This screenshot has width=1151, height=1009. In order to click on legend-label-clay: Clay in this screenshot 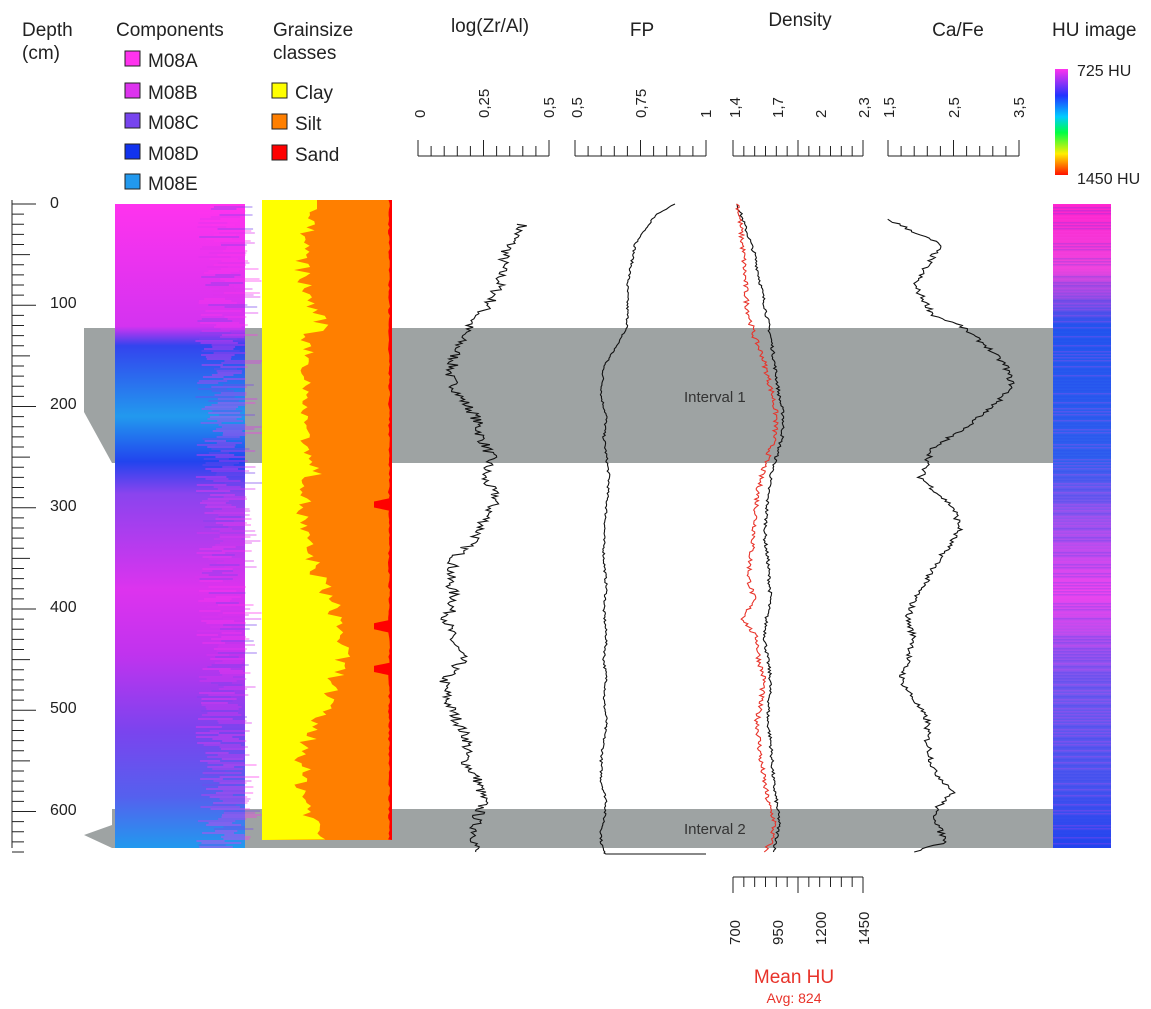, I will do `click(314, 93)`.